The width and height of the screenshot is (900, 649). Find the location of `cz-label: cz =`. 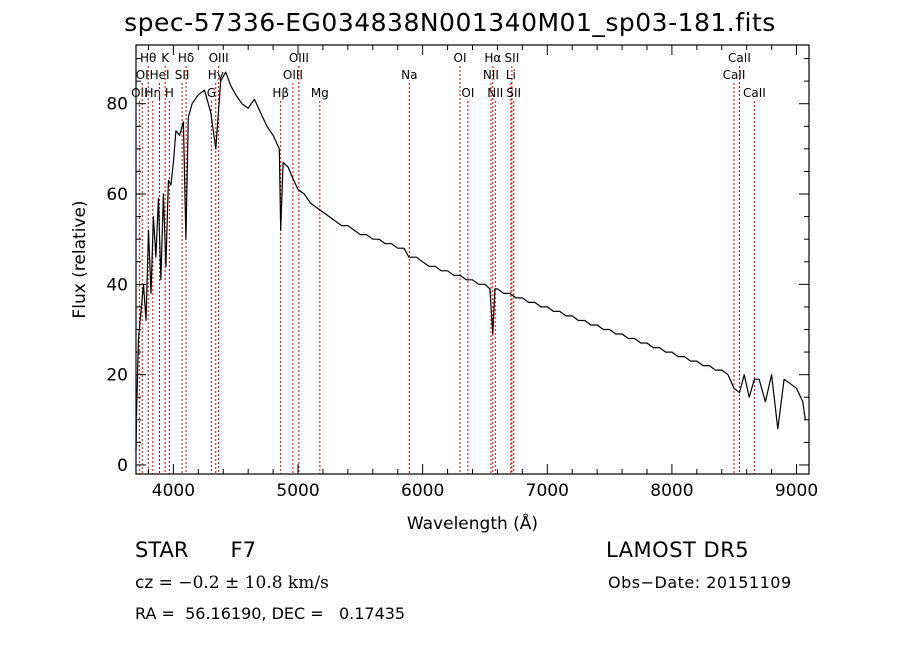

cz-label: cz = is located at coordinates (154, 583).